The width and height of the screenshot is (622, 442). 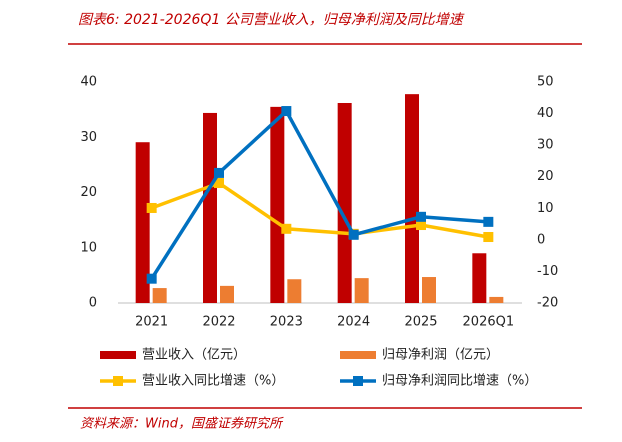 I want to click on chart-title: 图表6: 2021-2026Q1 公司营业收入，归母净利润及同比增速, so click(x=271, y=20).